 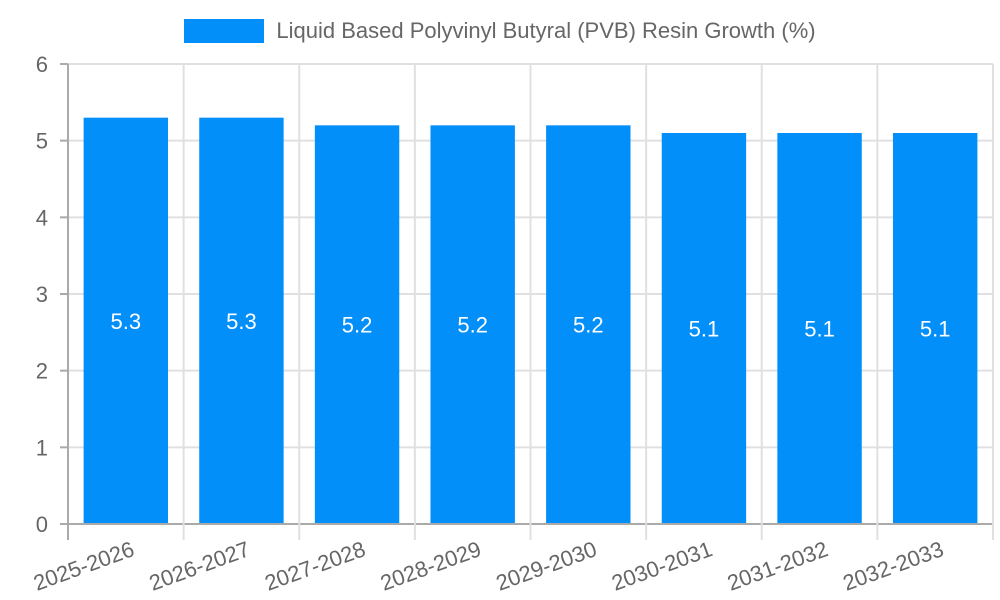 I want to click on x-tick-label: 2026-2027, so click(x=199, y=565).